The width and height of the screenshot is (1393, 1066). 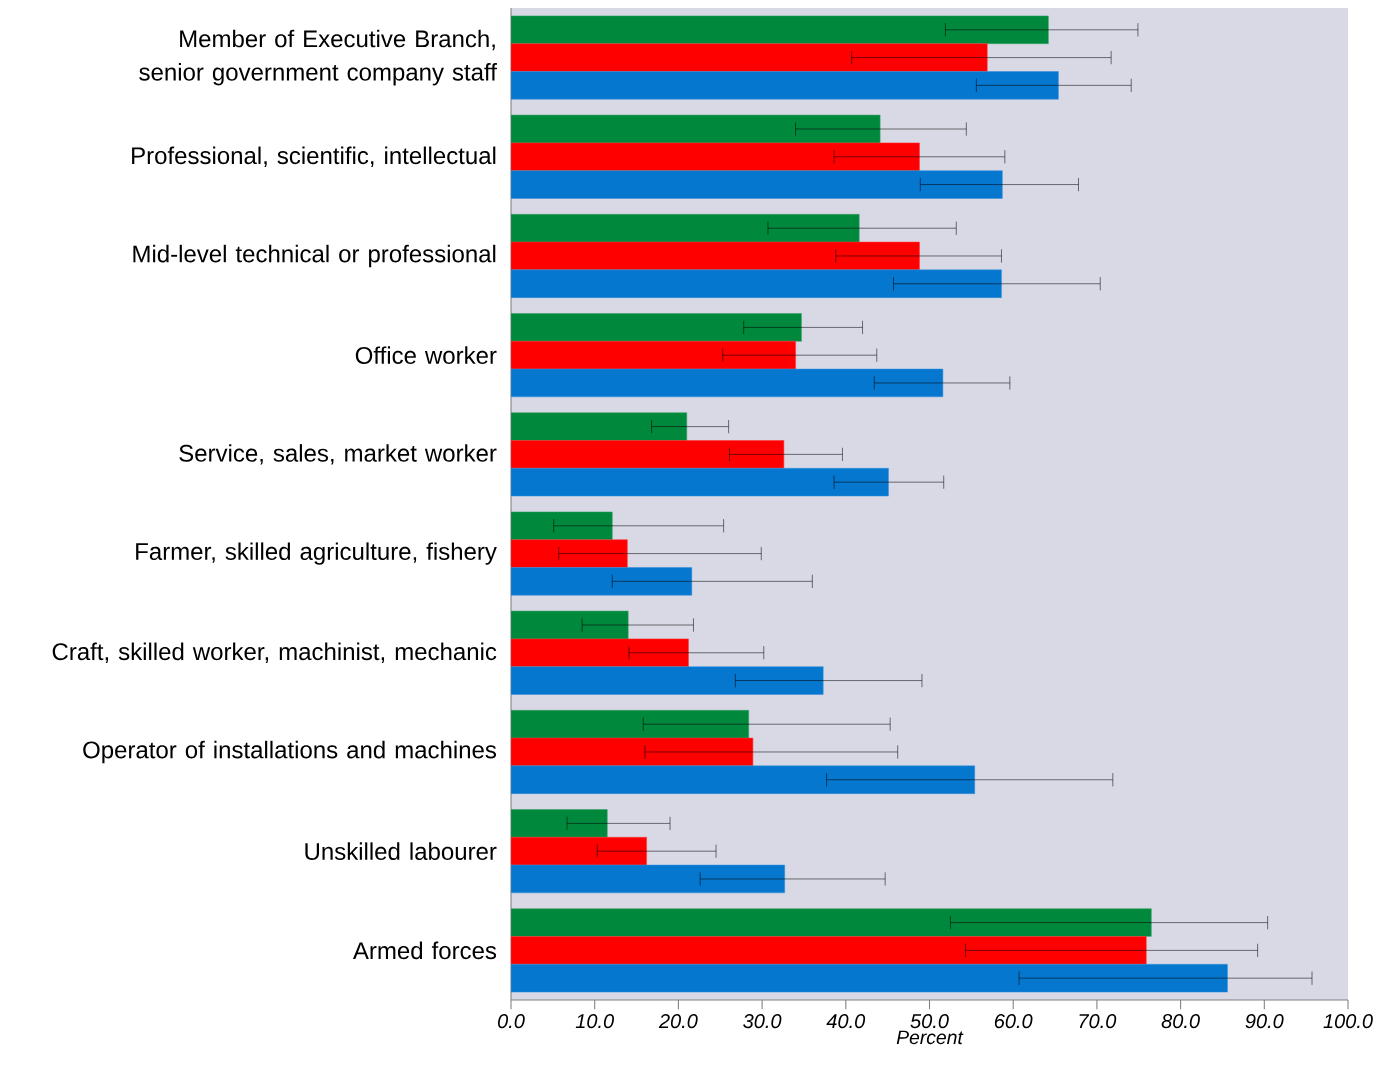 What do you see at coordinates (424, 950) in the screenshot?
I see `y-tick-label: Armed forces` at bounding box center [424, 950].